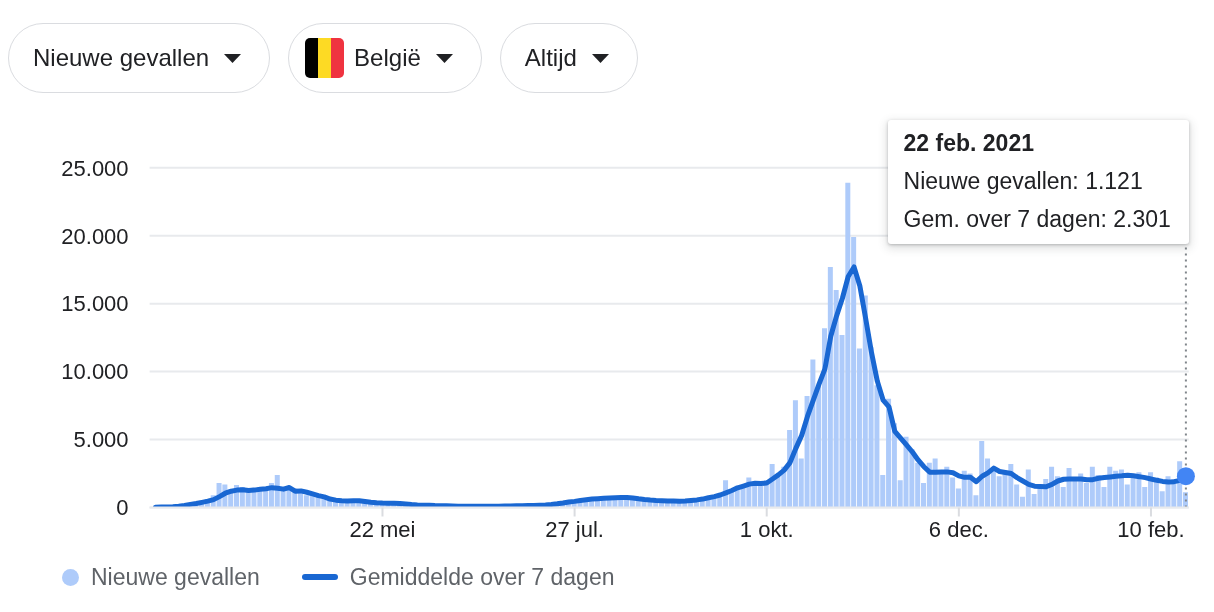 This screenshot has height=612, width=1214. I want to click on text: Altijd, so click(550, 58).